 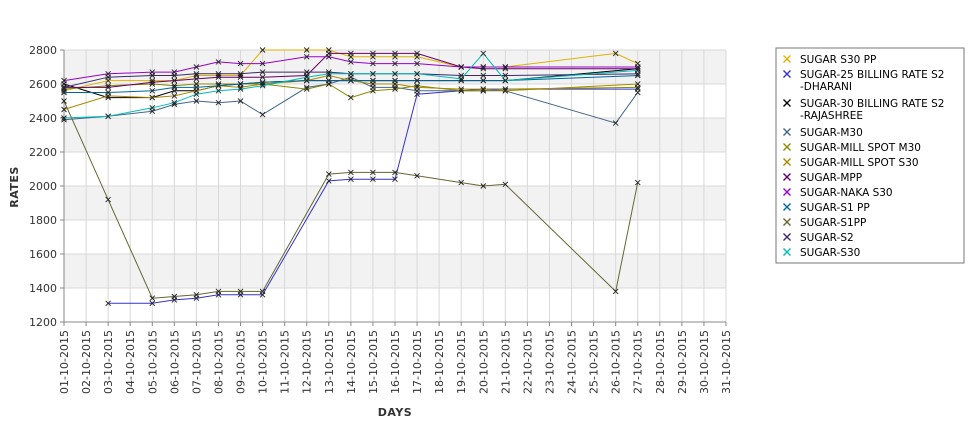 I want to click on legend-label: SUGAR-S30, so click(x=830, y=253).